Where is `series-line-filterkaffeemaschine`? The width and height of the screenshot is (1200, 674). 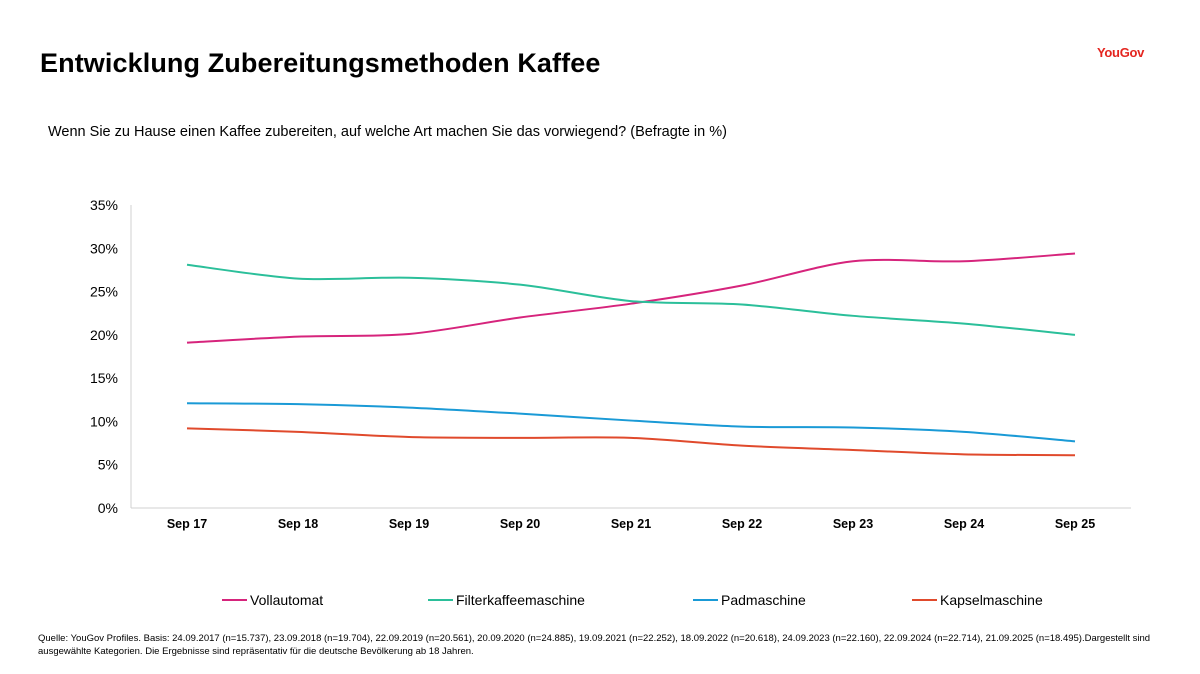
series-line-filterkaffeemaschine is located at coordinates (631, 299).